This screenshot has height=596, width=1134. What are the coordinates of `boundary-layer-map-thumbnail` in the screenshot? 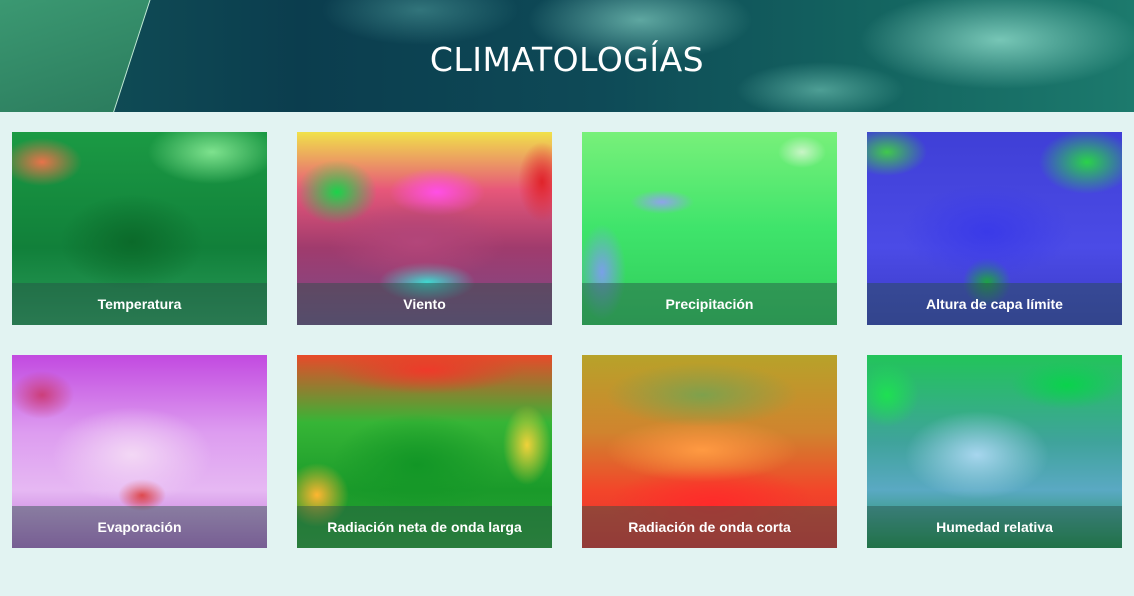 It's located at (994, 228).